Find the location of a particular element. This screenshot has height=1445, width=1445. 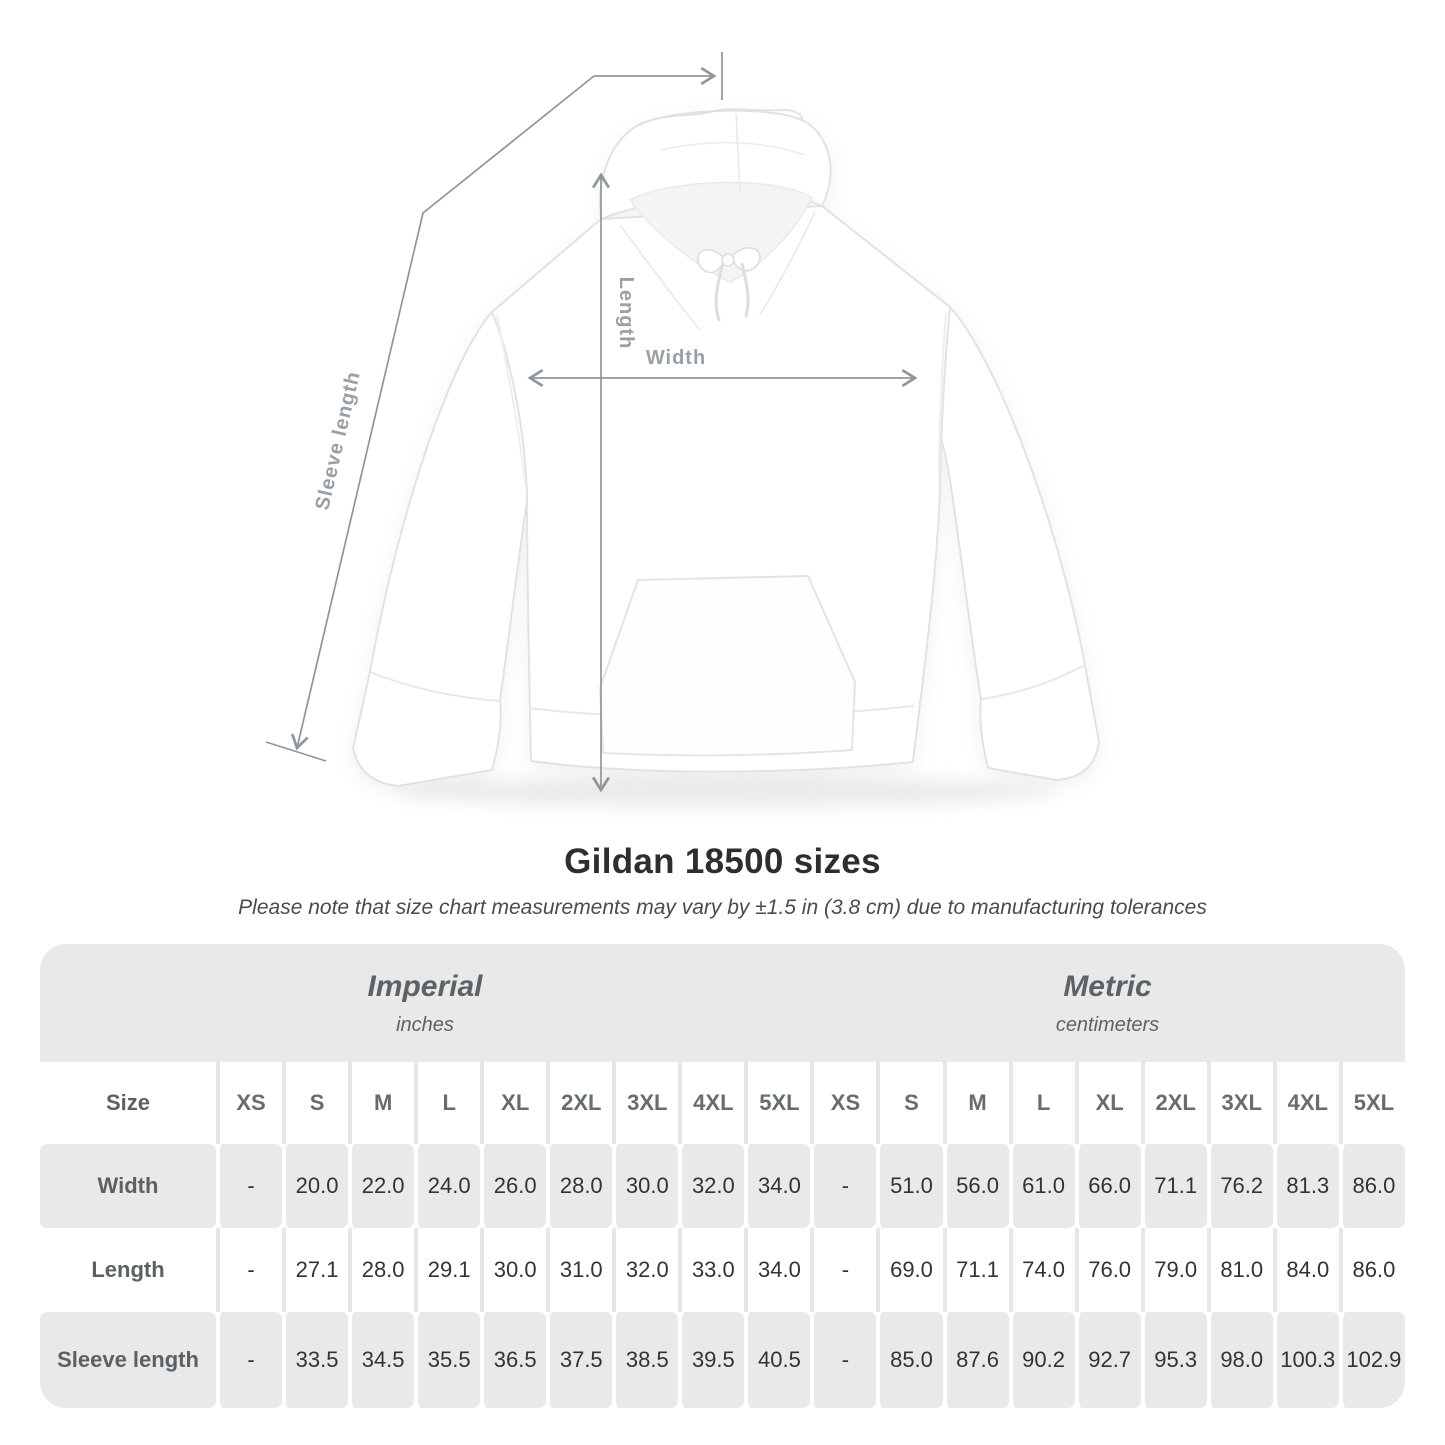

imperial-unit-label: inches is located at coordinates (425, 1024).